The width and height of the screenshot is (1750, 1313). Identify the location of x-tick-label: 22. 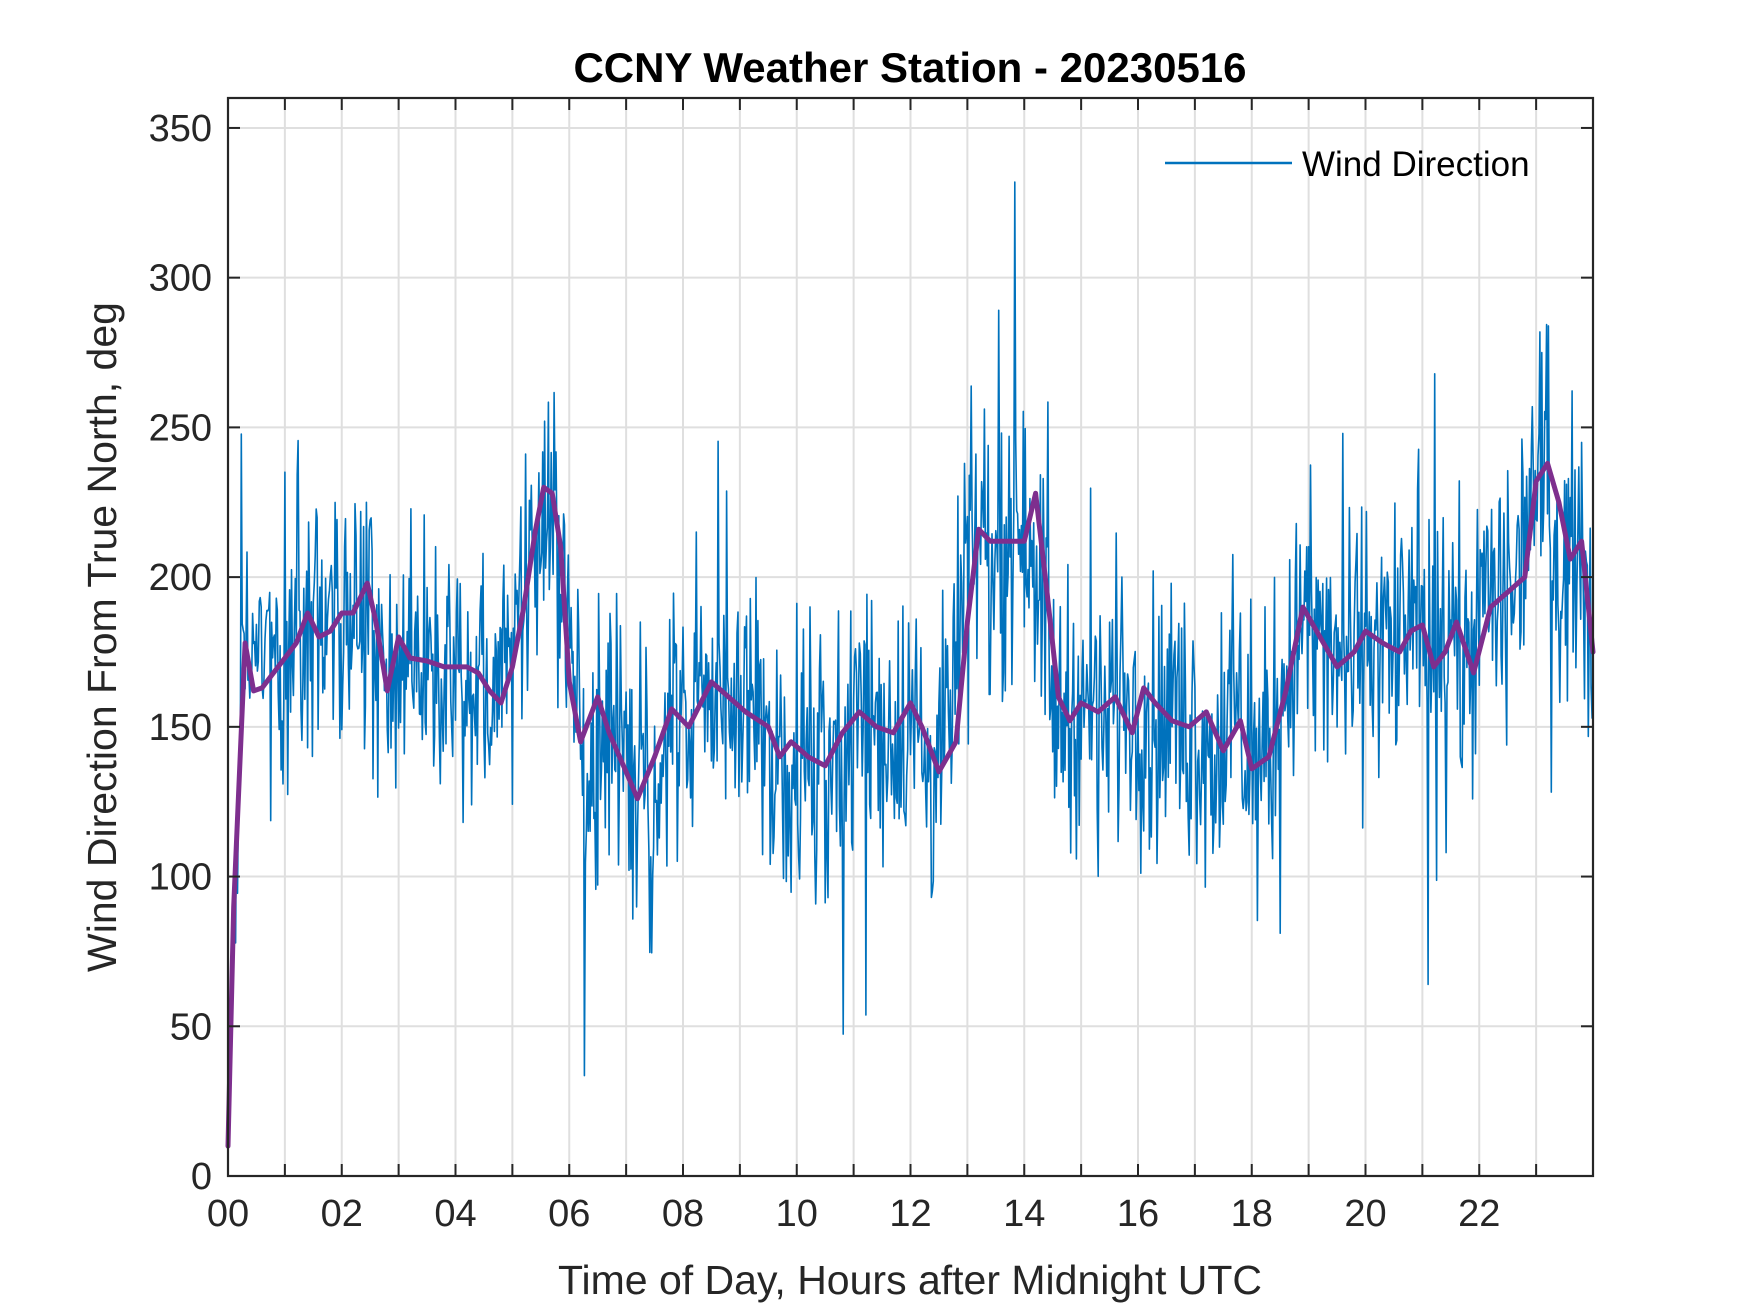
(1479, 1214).